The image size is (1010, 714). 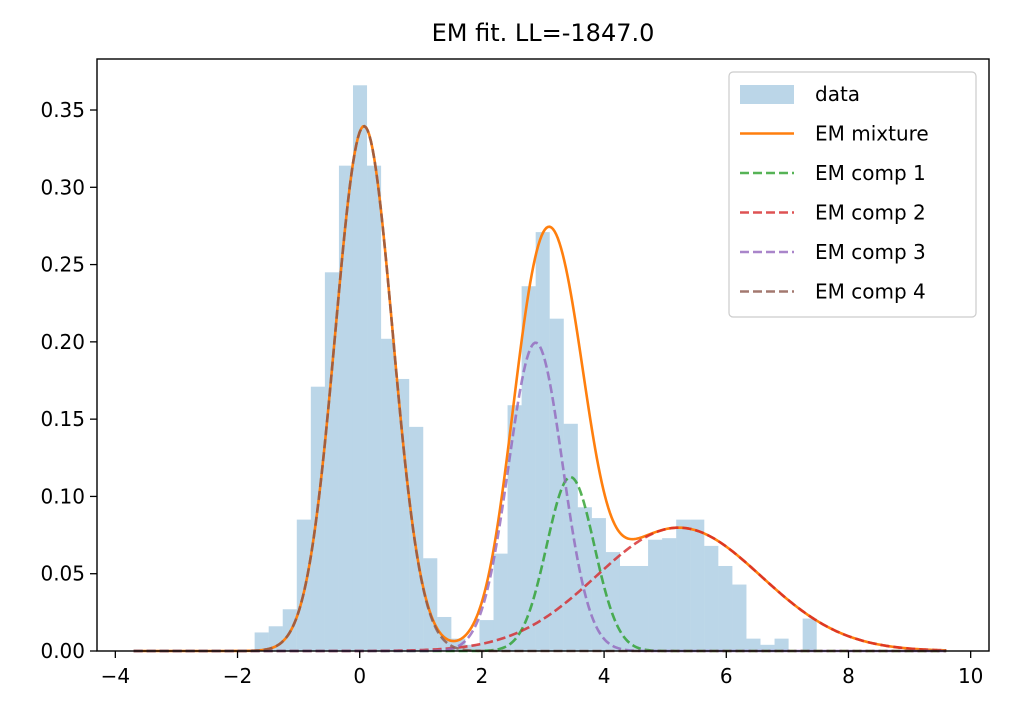 I want to click on legend-label: EM comp 4, so click(x=870, y=292).